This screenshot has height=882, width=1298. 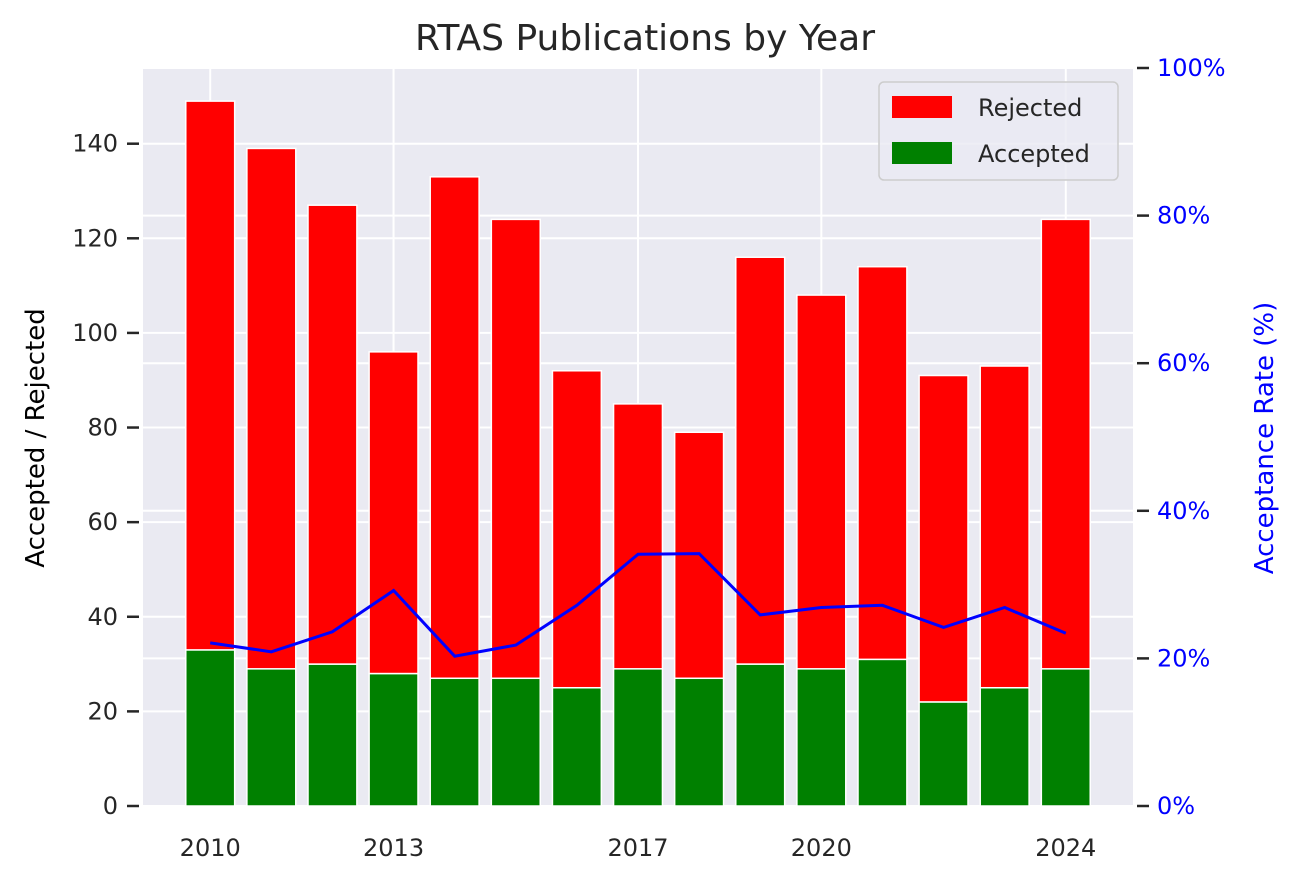 What do you see at coordinates (102, 428) in the screenshot?
I see `y-tick-label: 80` at bounding box center [102, 428].